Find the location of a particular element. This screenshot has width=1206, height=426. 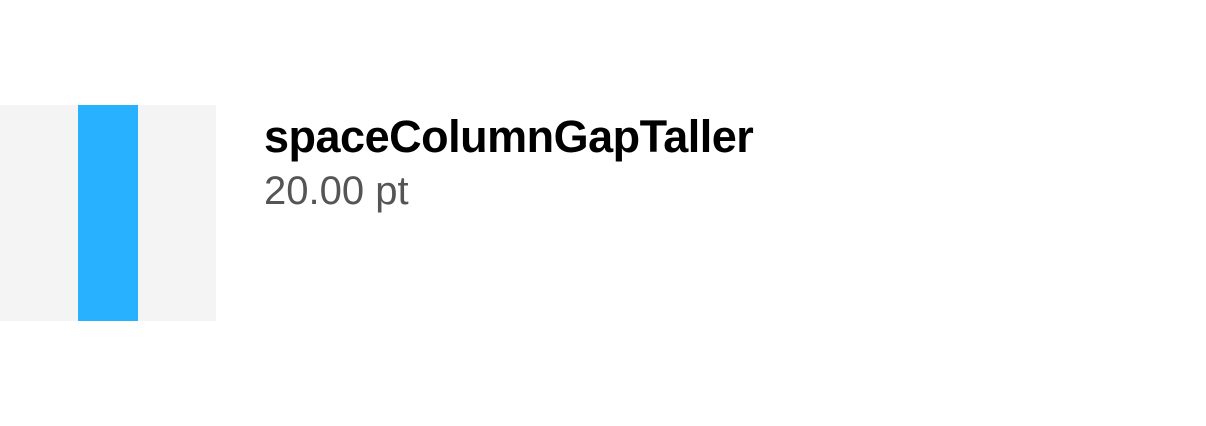

token-name: spaceColumnGapTaller is located at coordinates (509, 136).